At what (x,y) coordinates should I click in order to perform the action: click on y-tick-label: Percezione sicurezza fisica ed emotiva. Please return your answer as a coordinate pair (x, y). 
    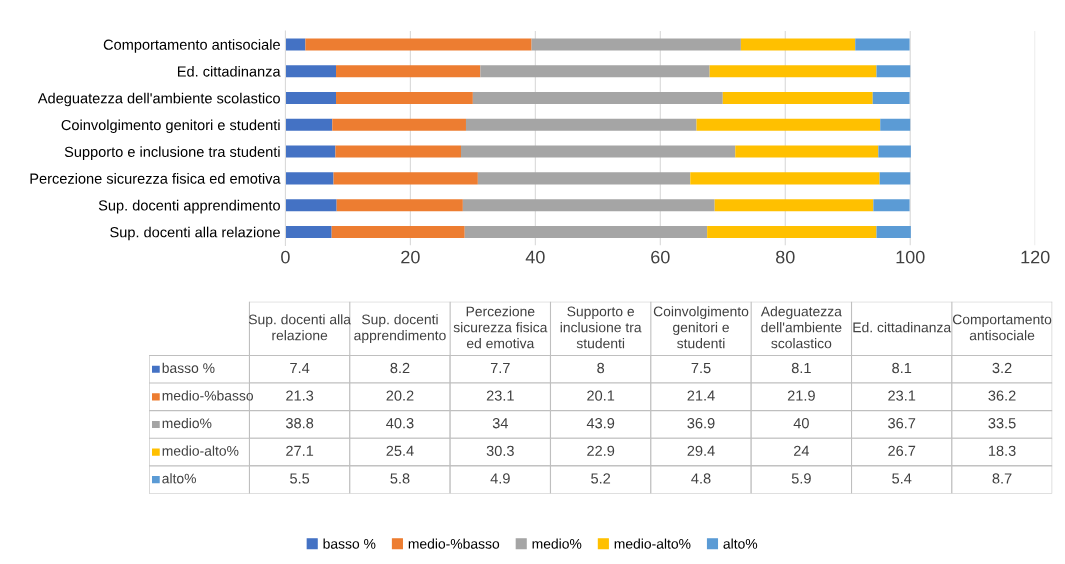
    Looking at the image, I should click on (155, 178).